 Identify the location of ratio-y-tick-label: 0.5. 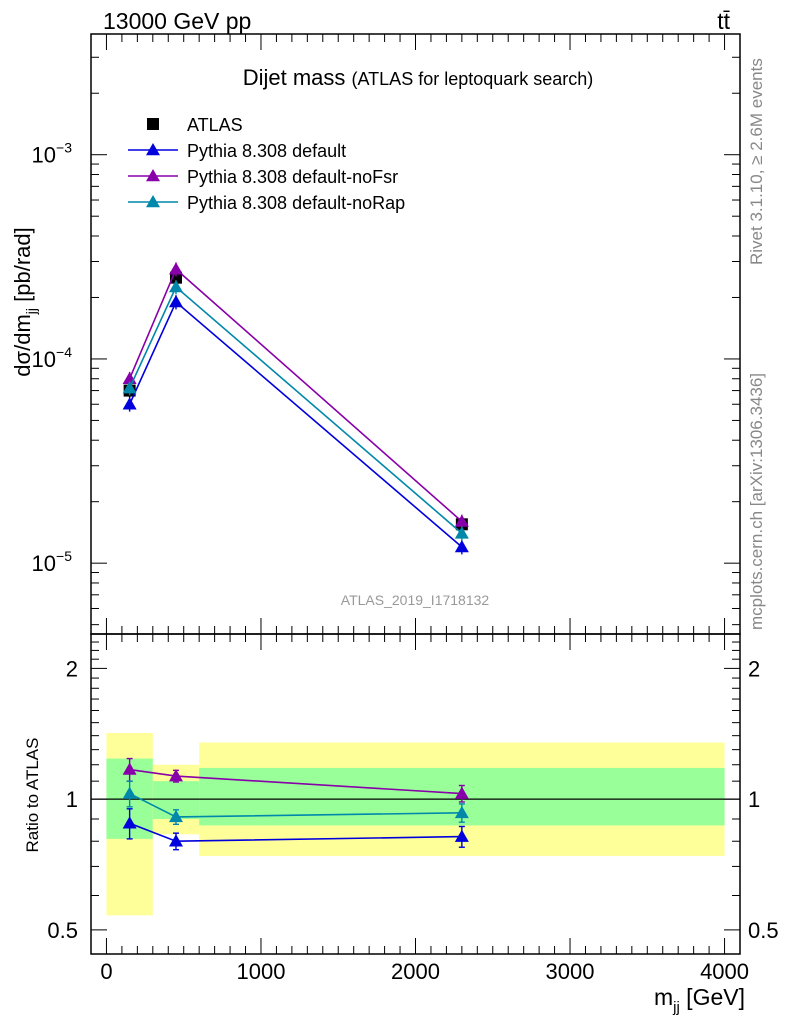
(62, 930).